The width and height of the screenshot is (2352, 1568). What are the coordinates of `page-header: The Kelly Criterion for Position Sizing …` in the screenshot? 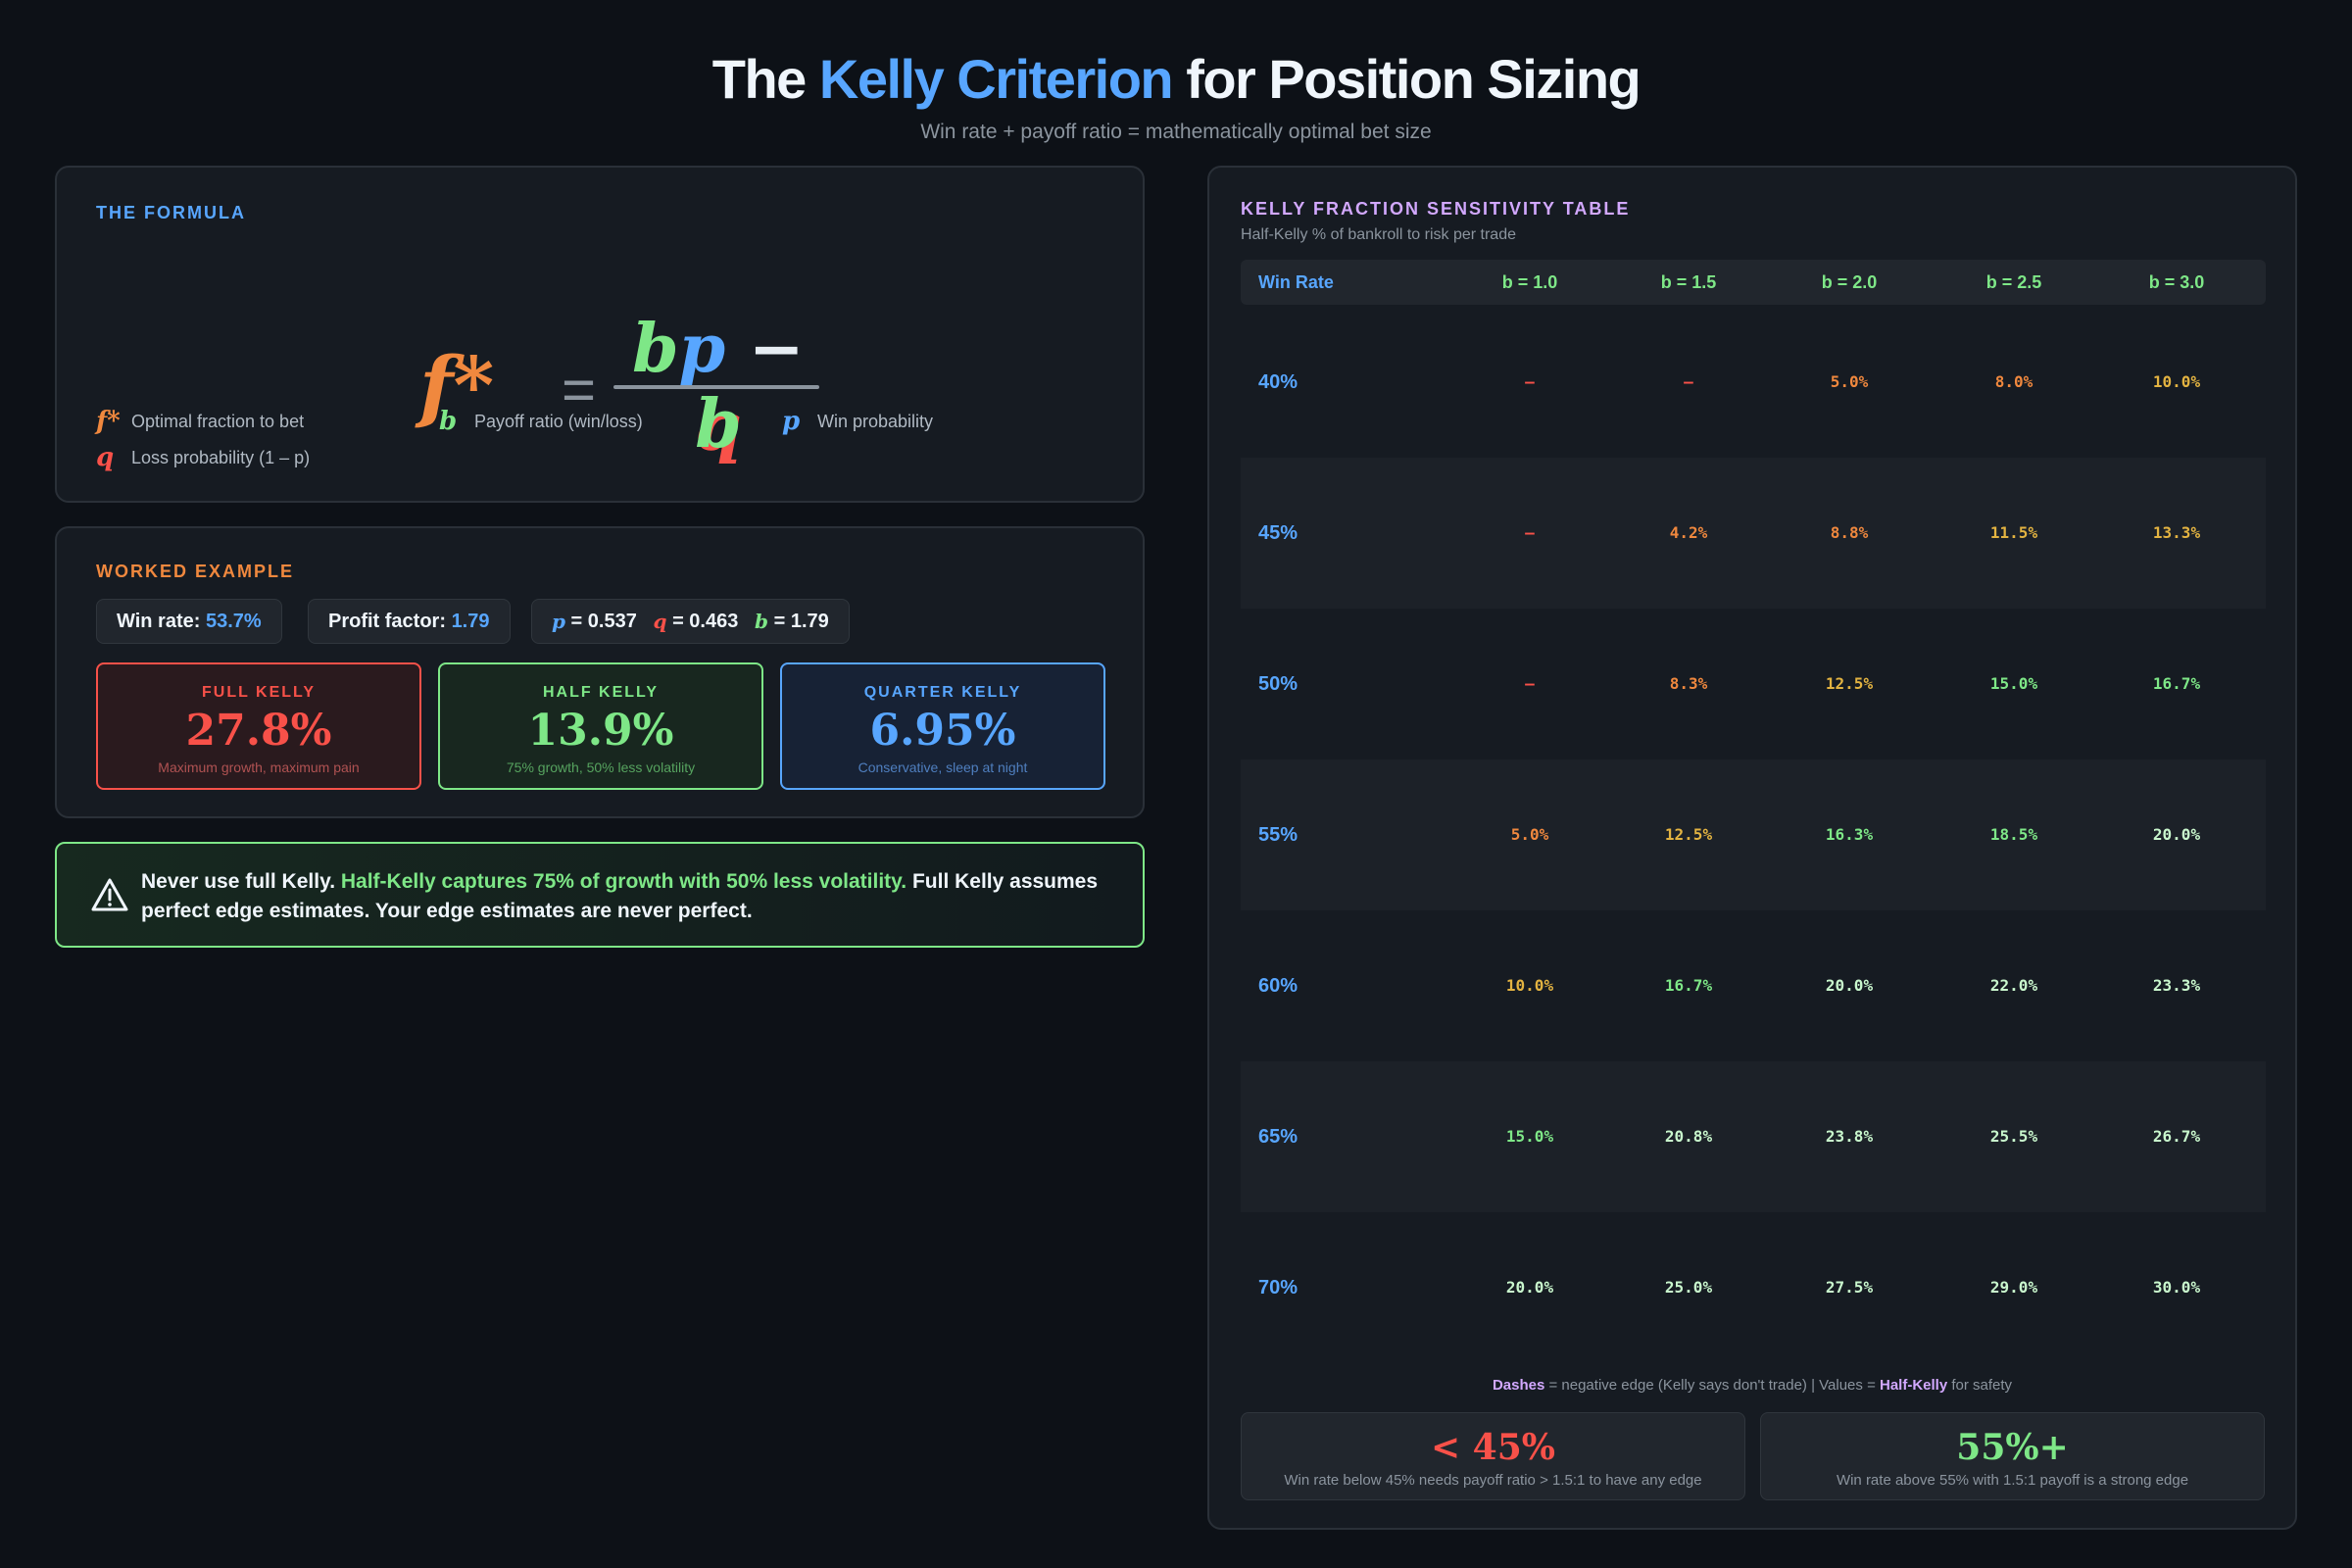 It's located at (1176, 95).